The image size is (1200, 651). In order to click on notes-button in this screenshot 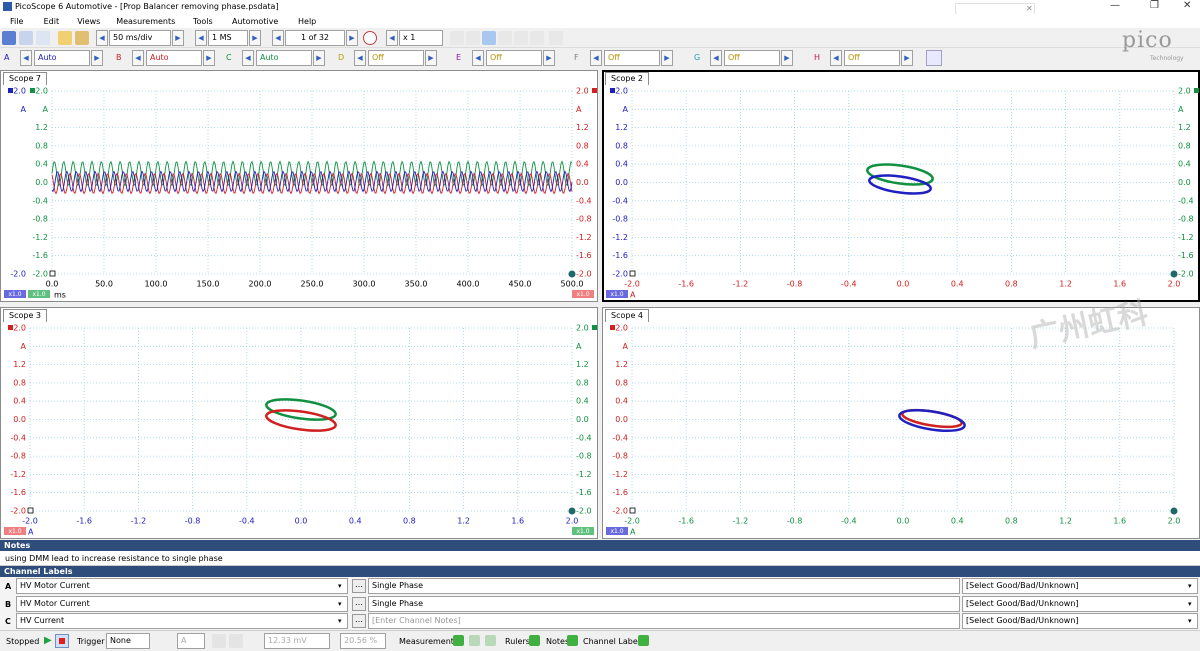, I will do `click(572, 640)`.